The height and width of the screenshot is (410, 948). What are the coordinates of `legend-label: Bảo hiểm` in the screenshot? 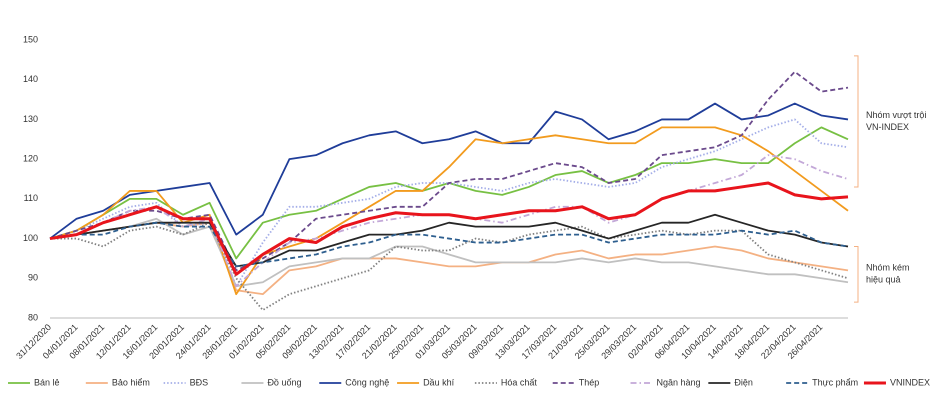 It's located at (131, 382).